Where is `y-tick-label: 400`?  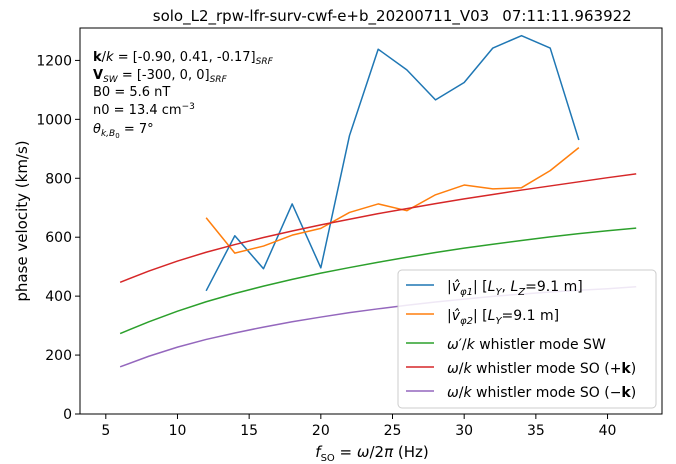
y-tick-label: 400 is located at coordinates (58, 297).